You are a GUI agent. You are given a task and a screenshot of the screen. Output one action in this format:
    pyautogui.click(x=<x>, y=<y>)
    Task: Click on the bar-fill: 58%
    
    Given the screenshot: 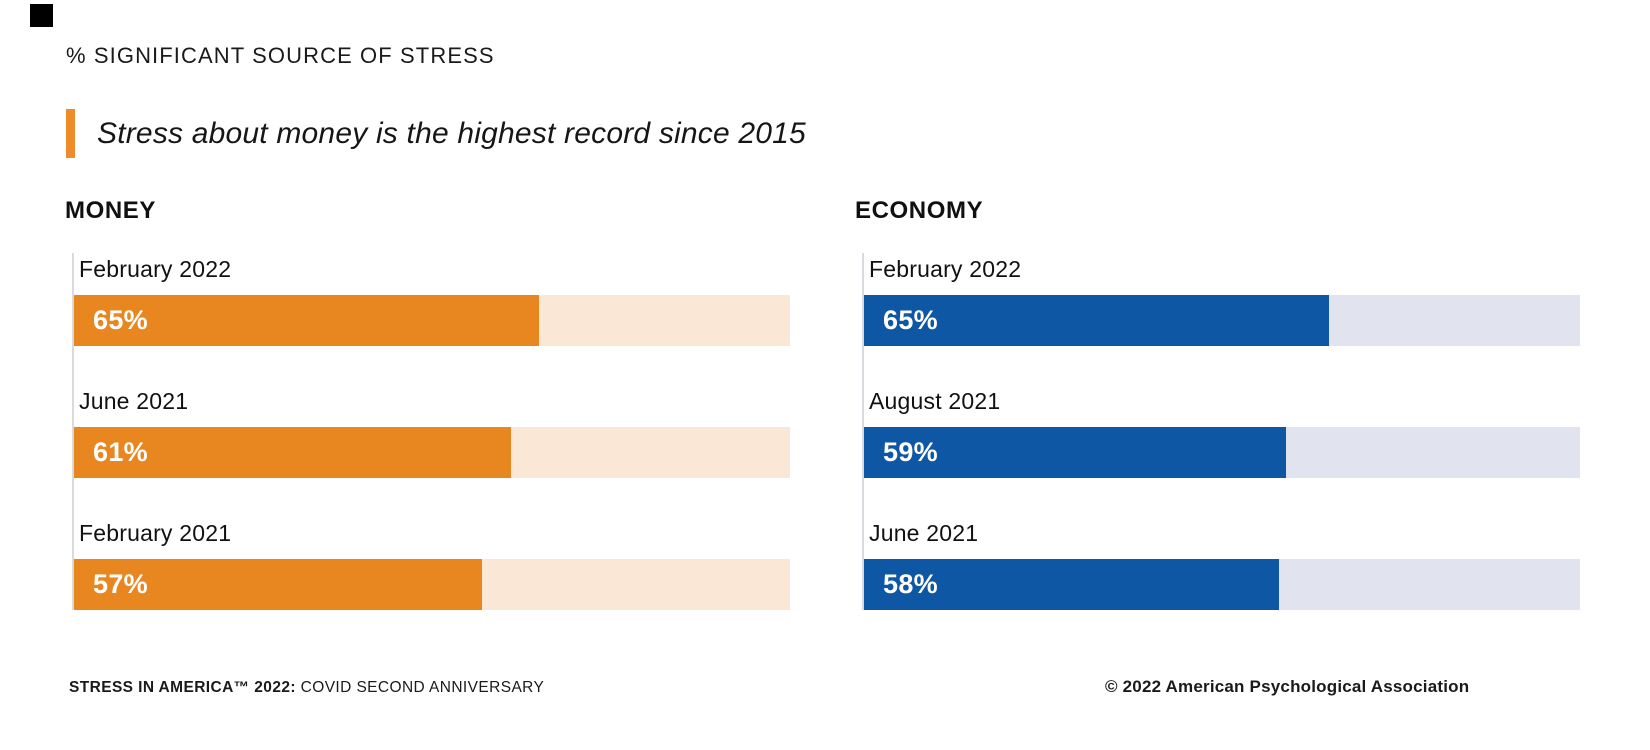 What is the action you would take?
    pyautogui.click(x=1072, y=584)
    